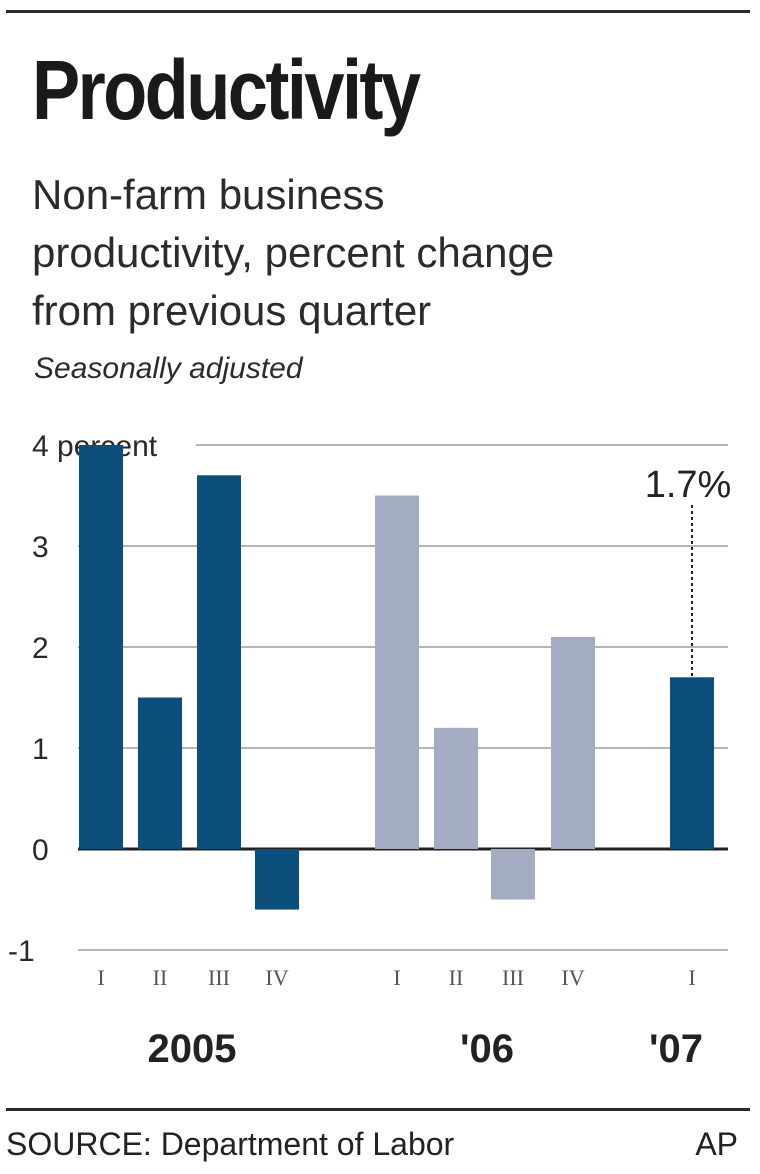  Describe the element at coordinates (293, 252) in the screenshot. I see `subtitle-line-2: productivity, percent change` at that location.